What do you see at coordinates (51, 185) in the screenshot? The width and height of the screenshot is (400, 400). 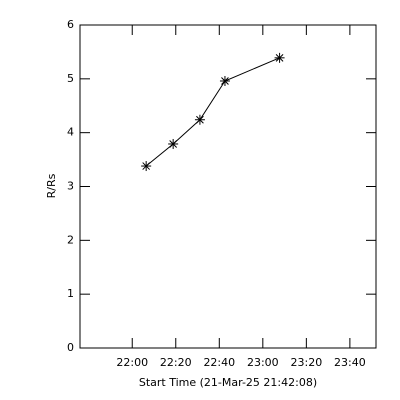 I see `y-axis-label: R/Rs` at bounding box center [51, 185].